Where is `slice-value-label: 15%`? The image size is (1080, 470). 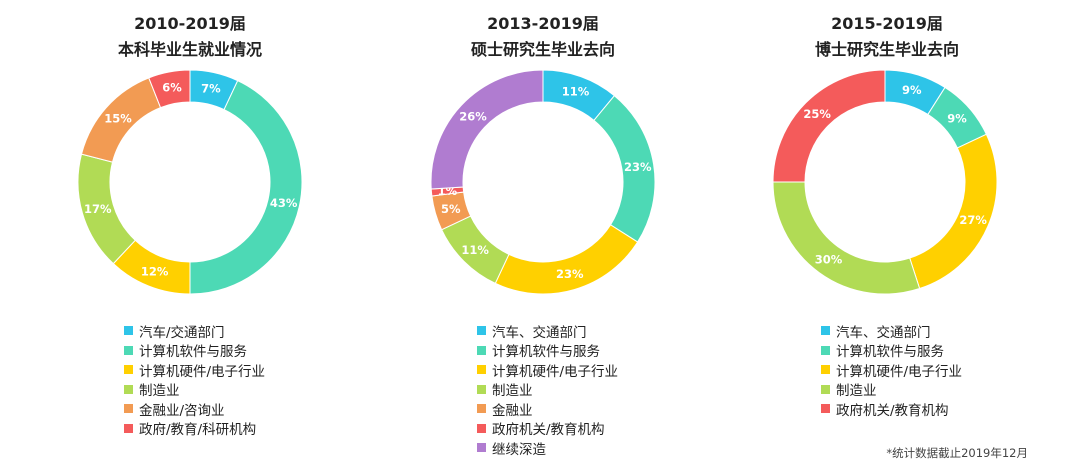
slice-value-label: 15% is located at coordinates (118, 119).